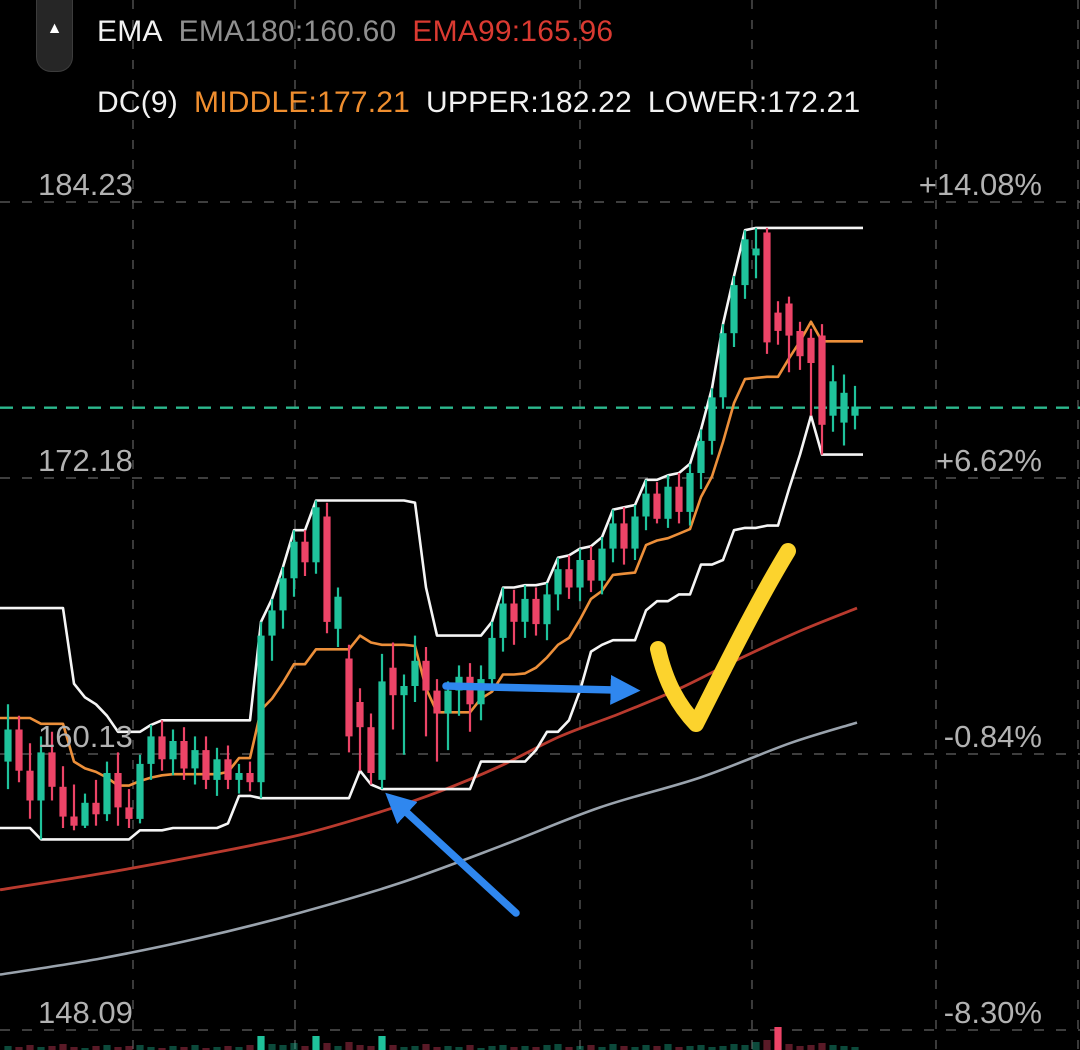  What do you see at coordinates (85, 736) in the screenshot?
I see `y-axis-price-label: 160.13` at bounding box center [85, 736].